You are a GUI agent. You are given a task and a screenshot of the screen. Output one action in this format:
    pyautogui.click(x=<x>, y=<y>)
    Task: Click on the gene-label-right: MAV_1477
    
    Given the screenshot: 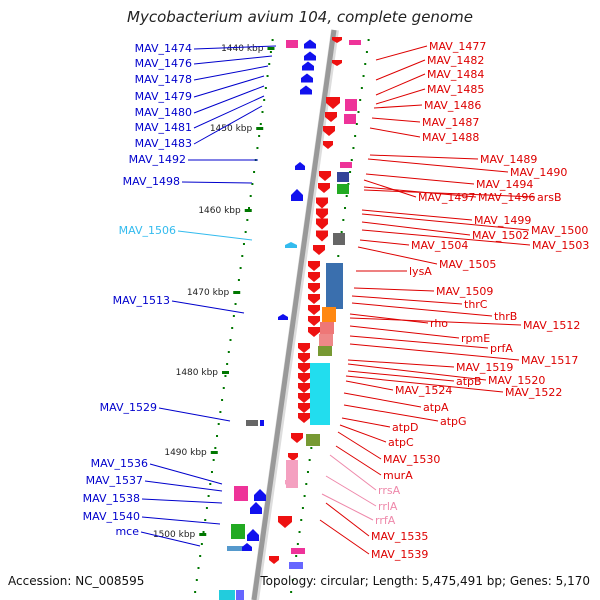 What is the action you would take?
    pyautogui.click(x=457, y=46)
    